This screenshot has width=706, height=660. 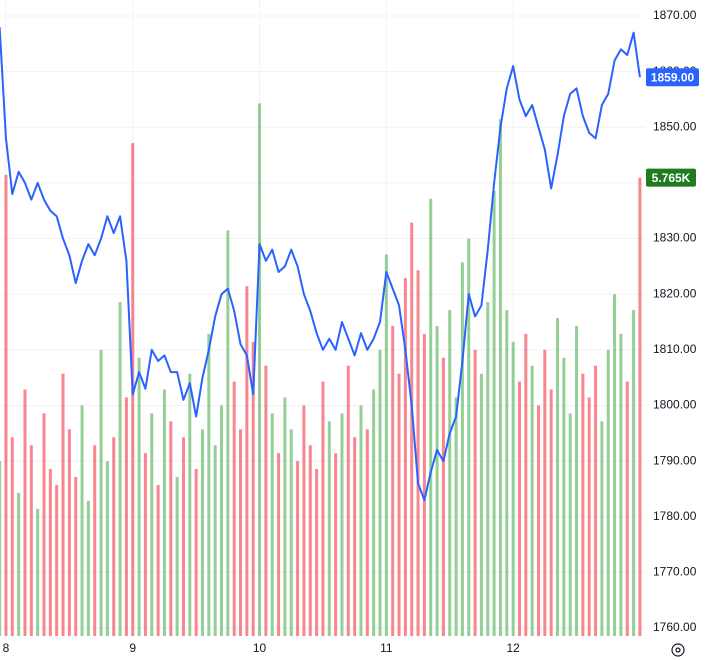 I want to click on price-tag-label: 1859.00, so click(x=673, y=77).